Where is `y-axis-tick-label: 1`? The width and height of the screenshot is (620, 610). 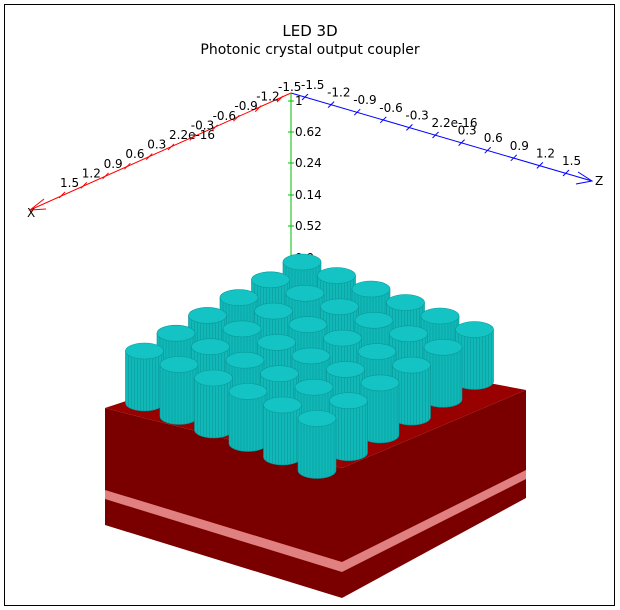 y-axis-tick-label: 1 is located at coordinates (299, 101).